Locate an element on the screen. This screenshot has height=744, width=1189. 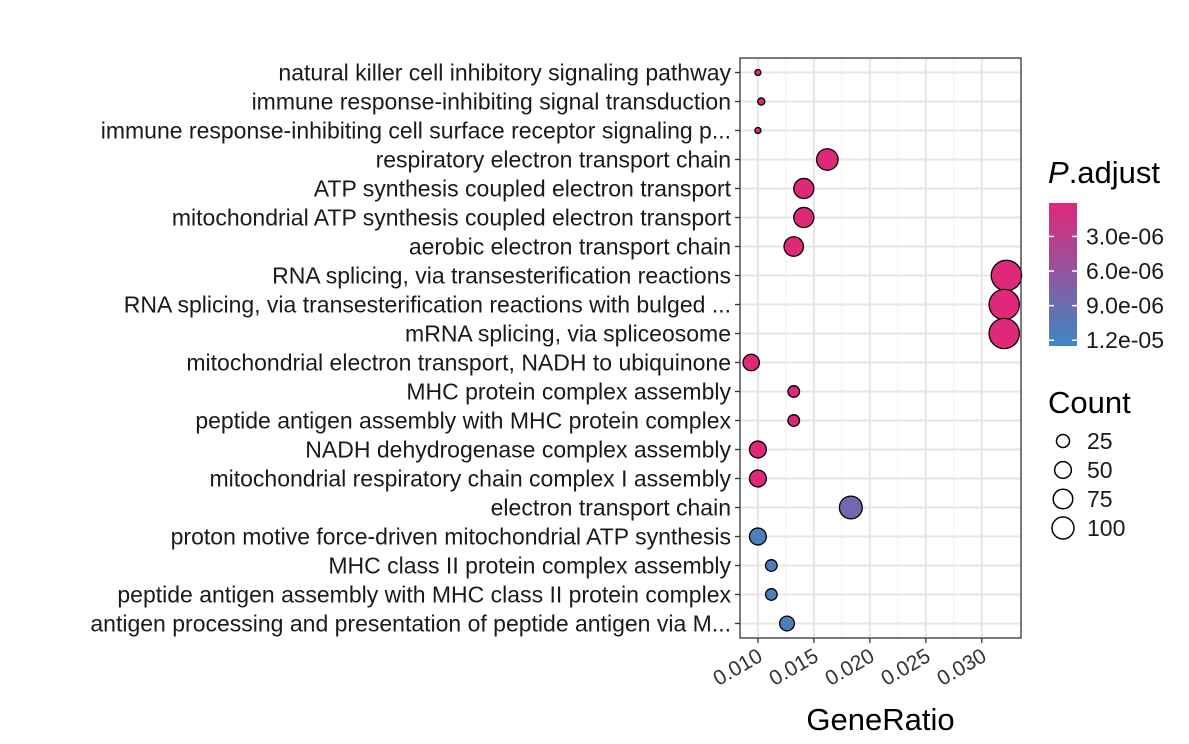
color-legend-title-italic: P is located at coordinates (1058, 172).